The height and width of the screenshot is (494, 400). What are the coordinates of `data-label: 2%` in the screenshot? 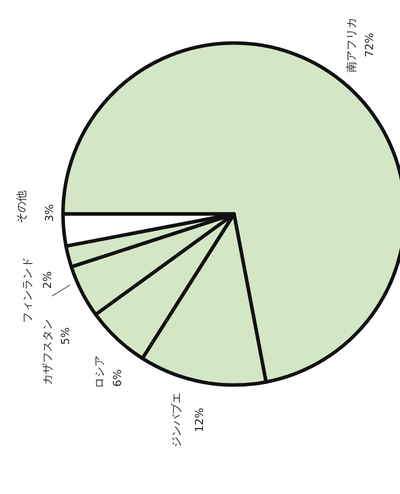 It's located at (47, 280).